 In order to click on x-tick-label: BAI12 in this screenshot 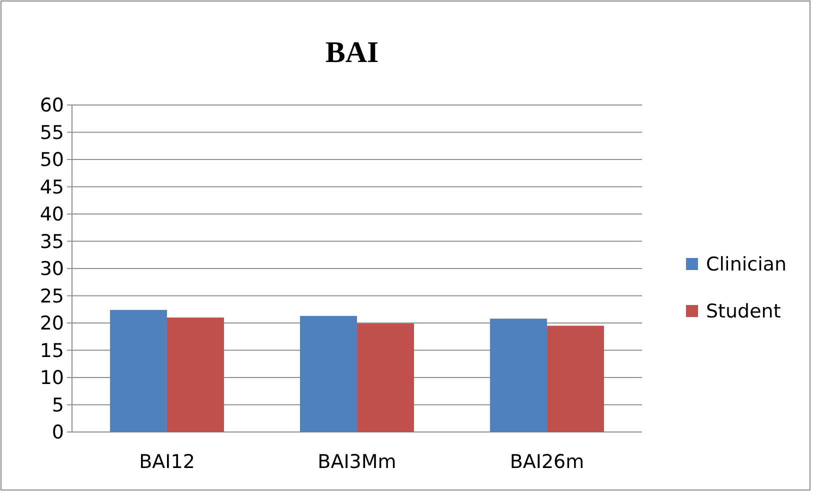, I will do `click(167, 462)`.